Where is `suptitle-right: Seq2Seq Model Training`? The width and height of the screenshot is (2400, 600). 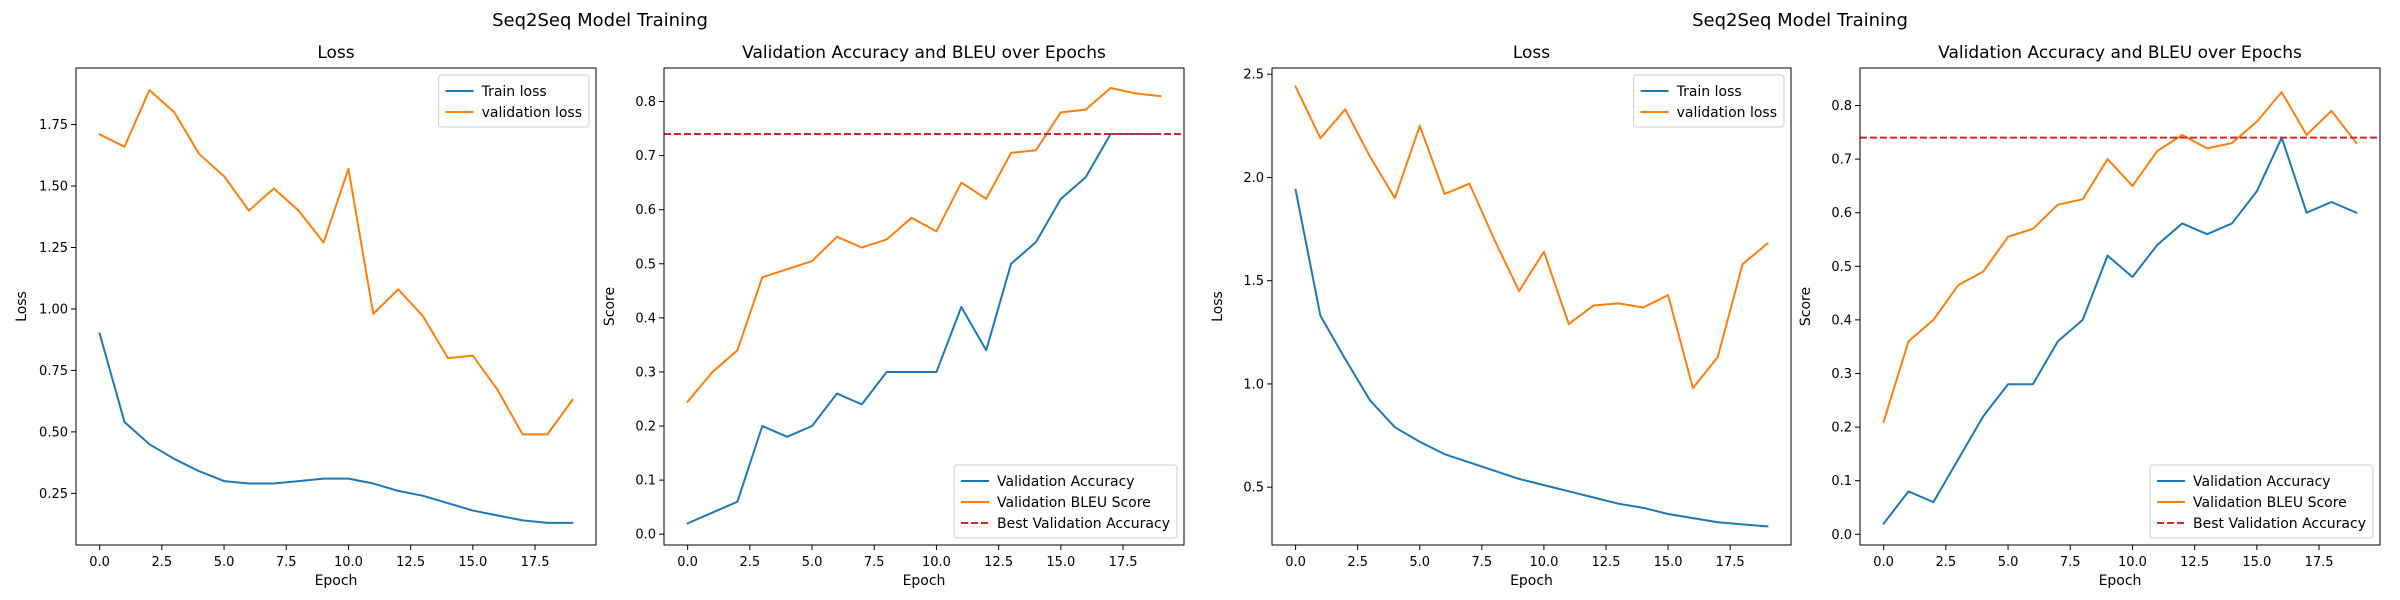
suptitle-right: Seq2Seq Model Training is located at coordinates (1800, 20).